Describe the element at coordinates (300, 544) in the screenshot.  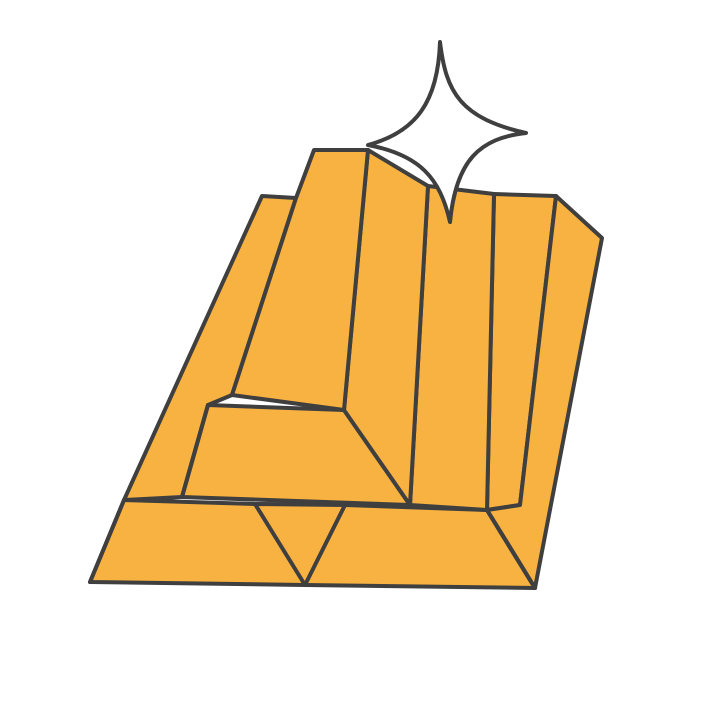
I see `bottom-bar-divider` at that location.